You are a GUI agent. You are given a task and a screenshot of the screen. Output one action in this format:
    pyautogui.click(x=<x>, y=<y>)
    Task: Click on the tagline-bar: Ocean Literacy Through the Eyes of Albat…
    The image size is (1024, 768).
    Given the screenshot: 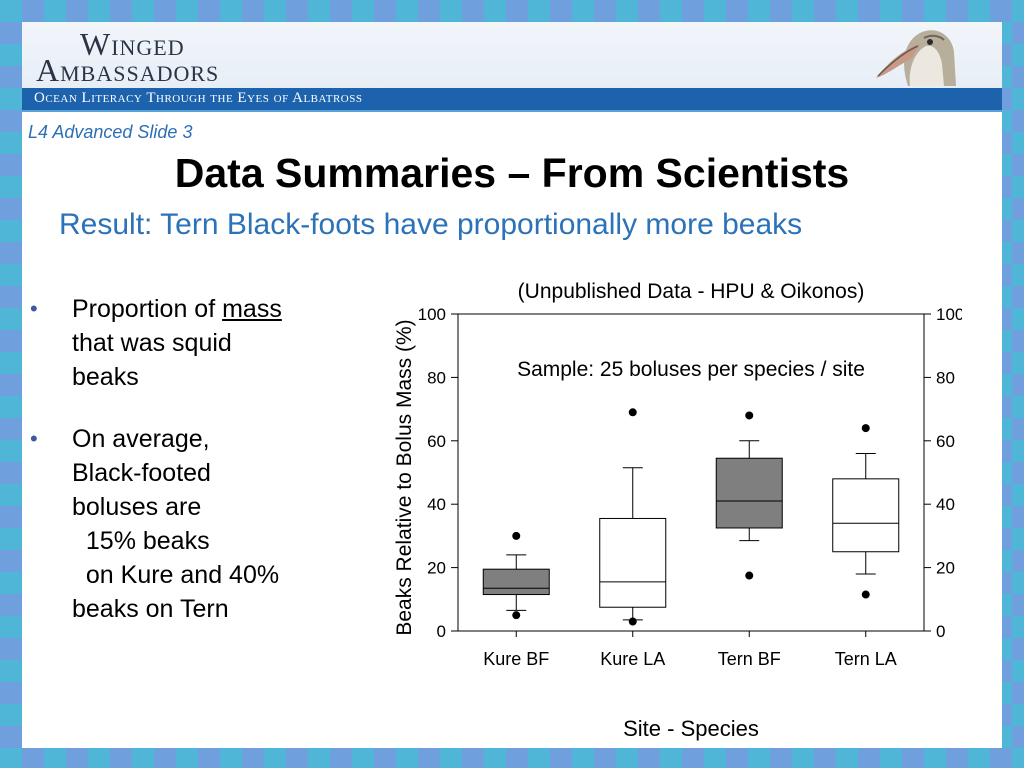 What is the action you would take?
    pyautogui.click(x=512, y=100)
    